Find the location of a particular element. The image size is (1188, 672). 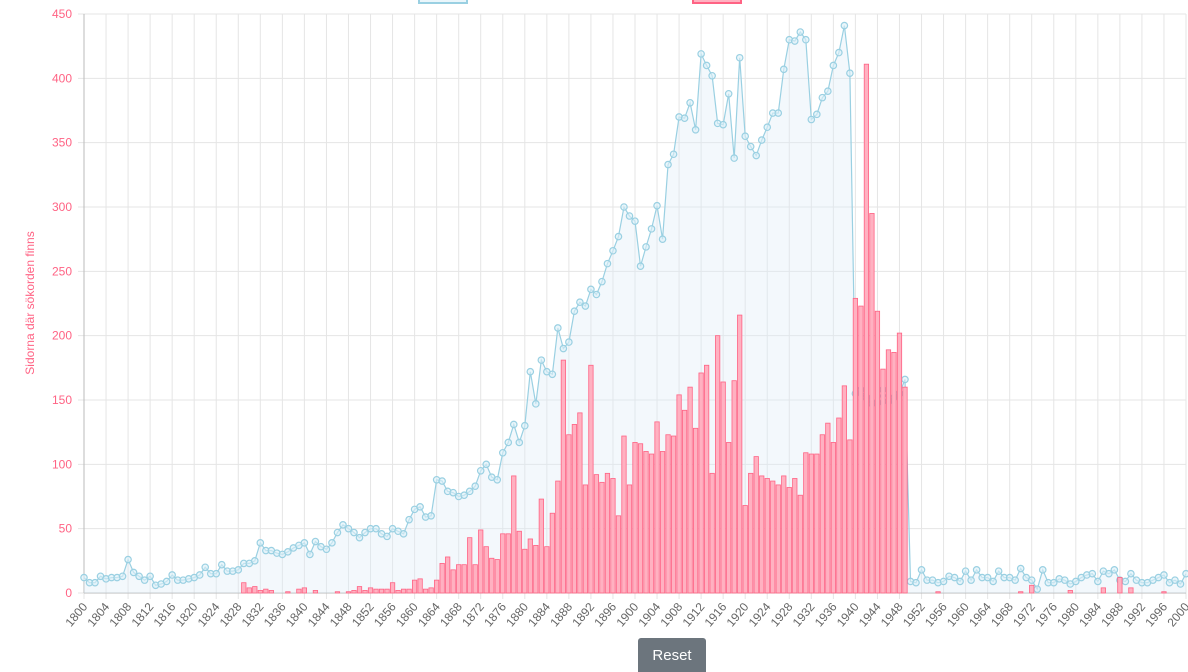

x-tick-label: 1840 is located at coordinates (297, 615).